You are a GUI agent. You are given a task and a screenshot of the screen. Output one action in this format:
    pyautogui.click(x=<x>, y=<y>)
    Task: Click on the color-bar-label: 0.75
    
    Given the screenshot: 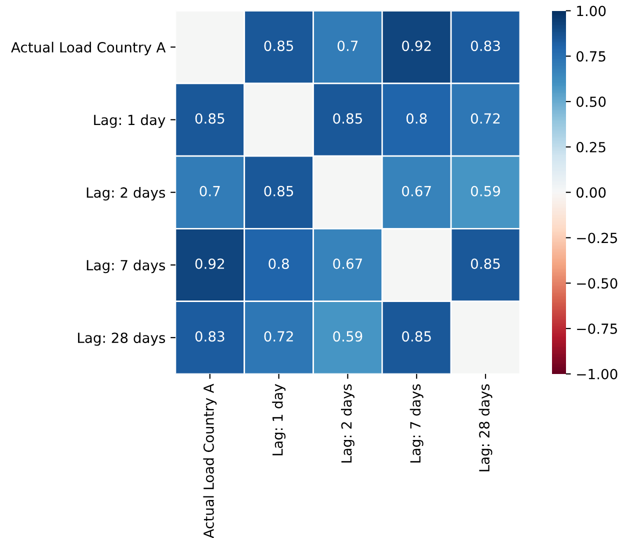 What is the action you would take?
    pyautogui.click(x=591, y=56)
    